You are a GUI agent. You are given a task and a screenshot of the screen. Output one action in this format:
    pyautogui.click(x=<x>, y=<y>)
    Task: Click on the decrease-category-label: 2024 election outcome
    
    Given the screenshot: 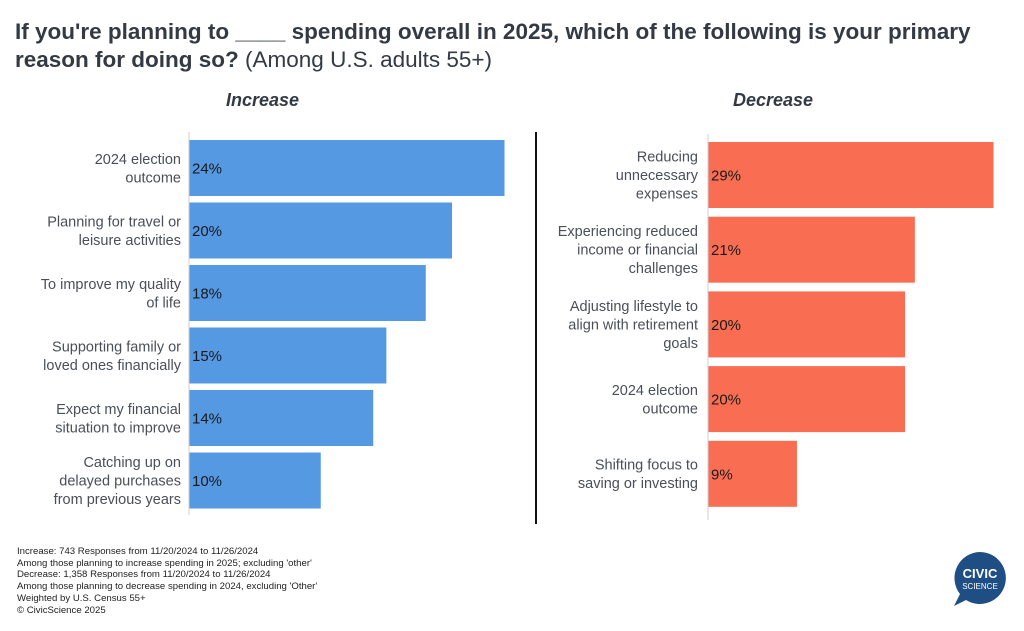 What is the action you would take?
    pyautogui.click(x=655, y=400)
    